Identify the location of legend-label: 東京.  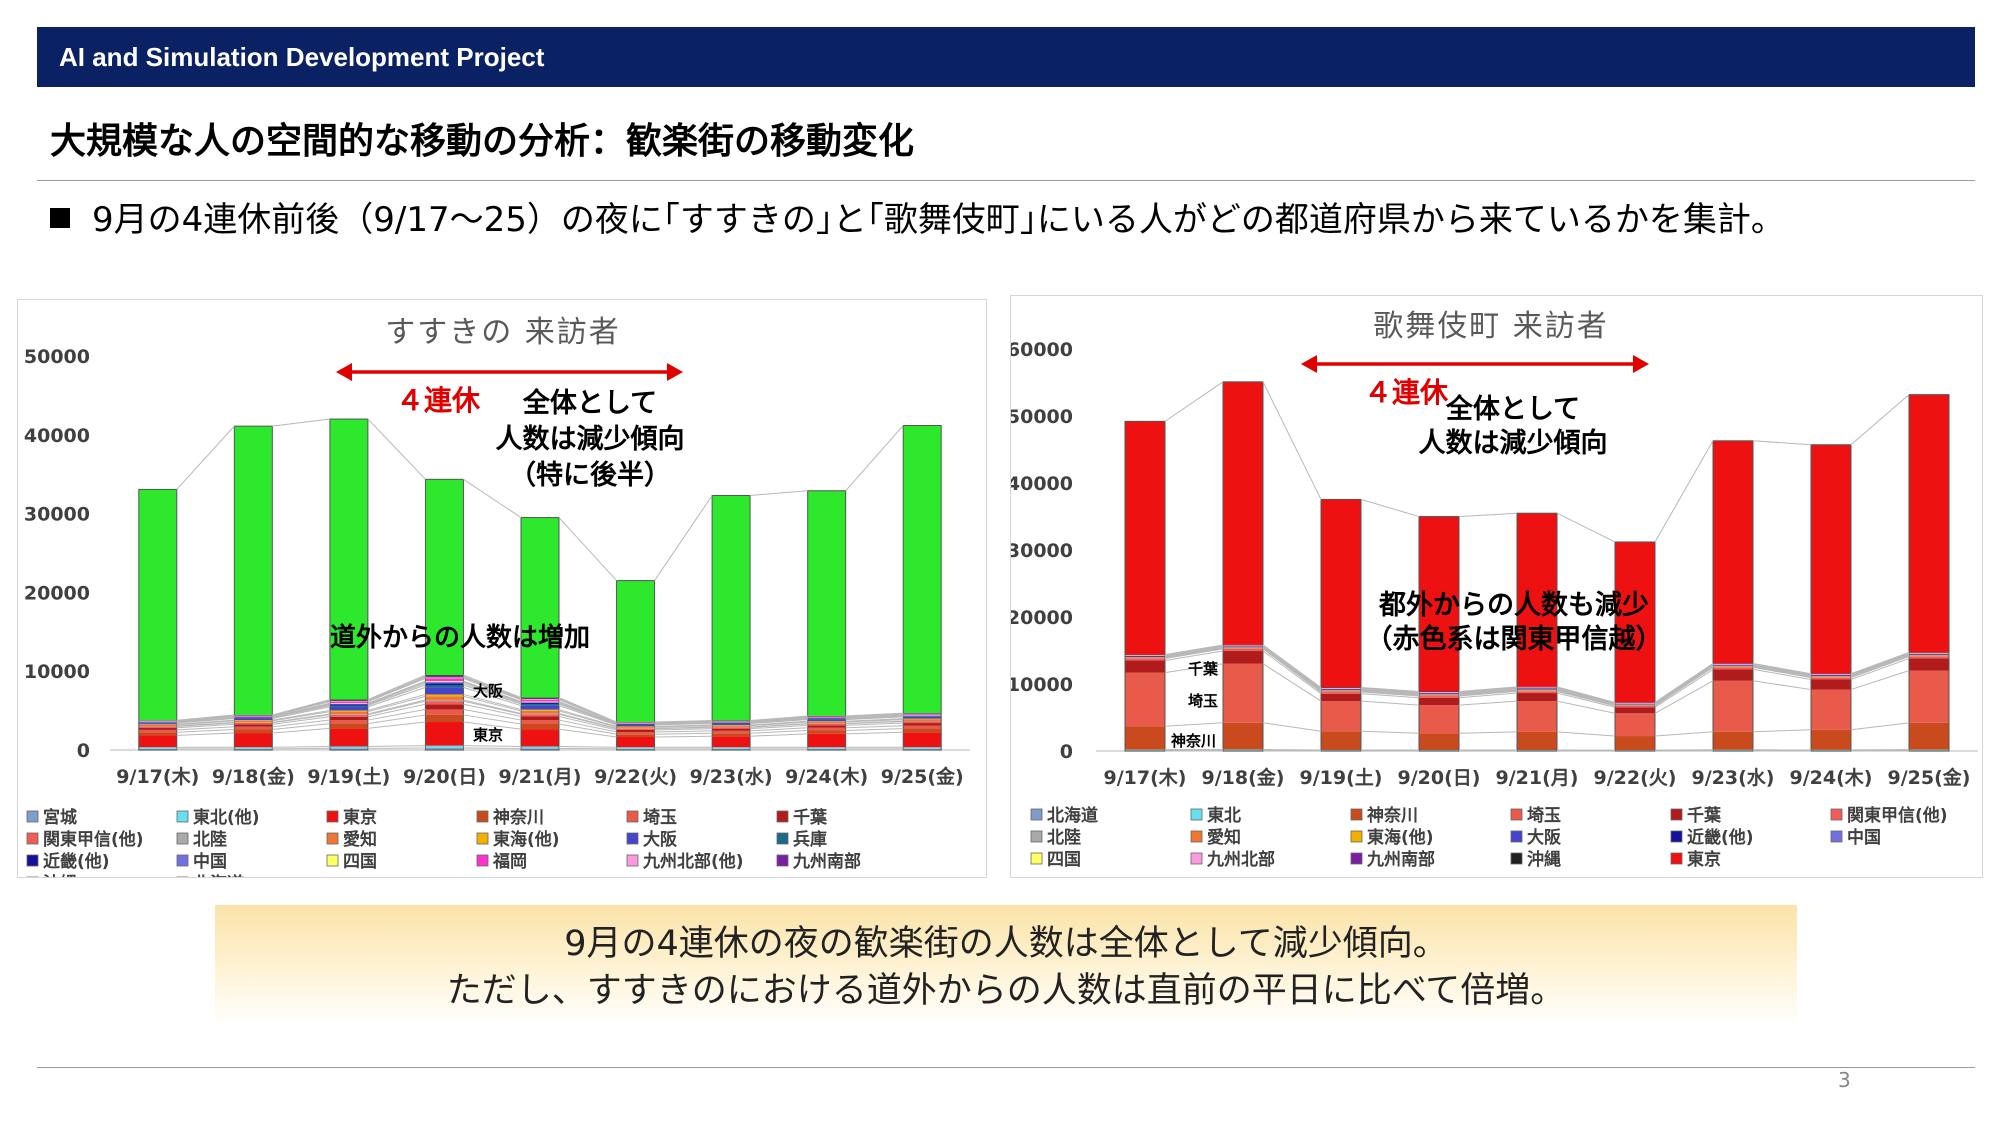
(360, 817).